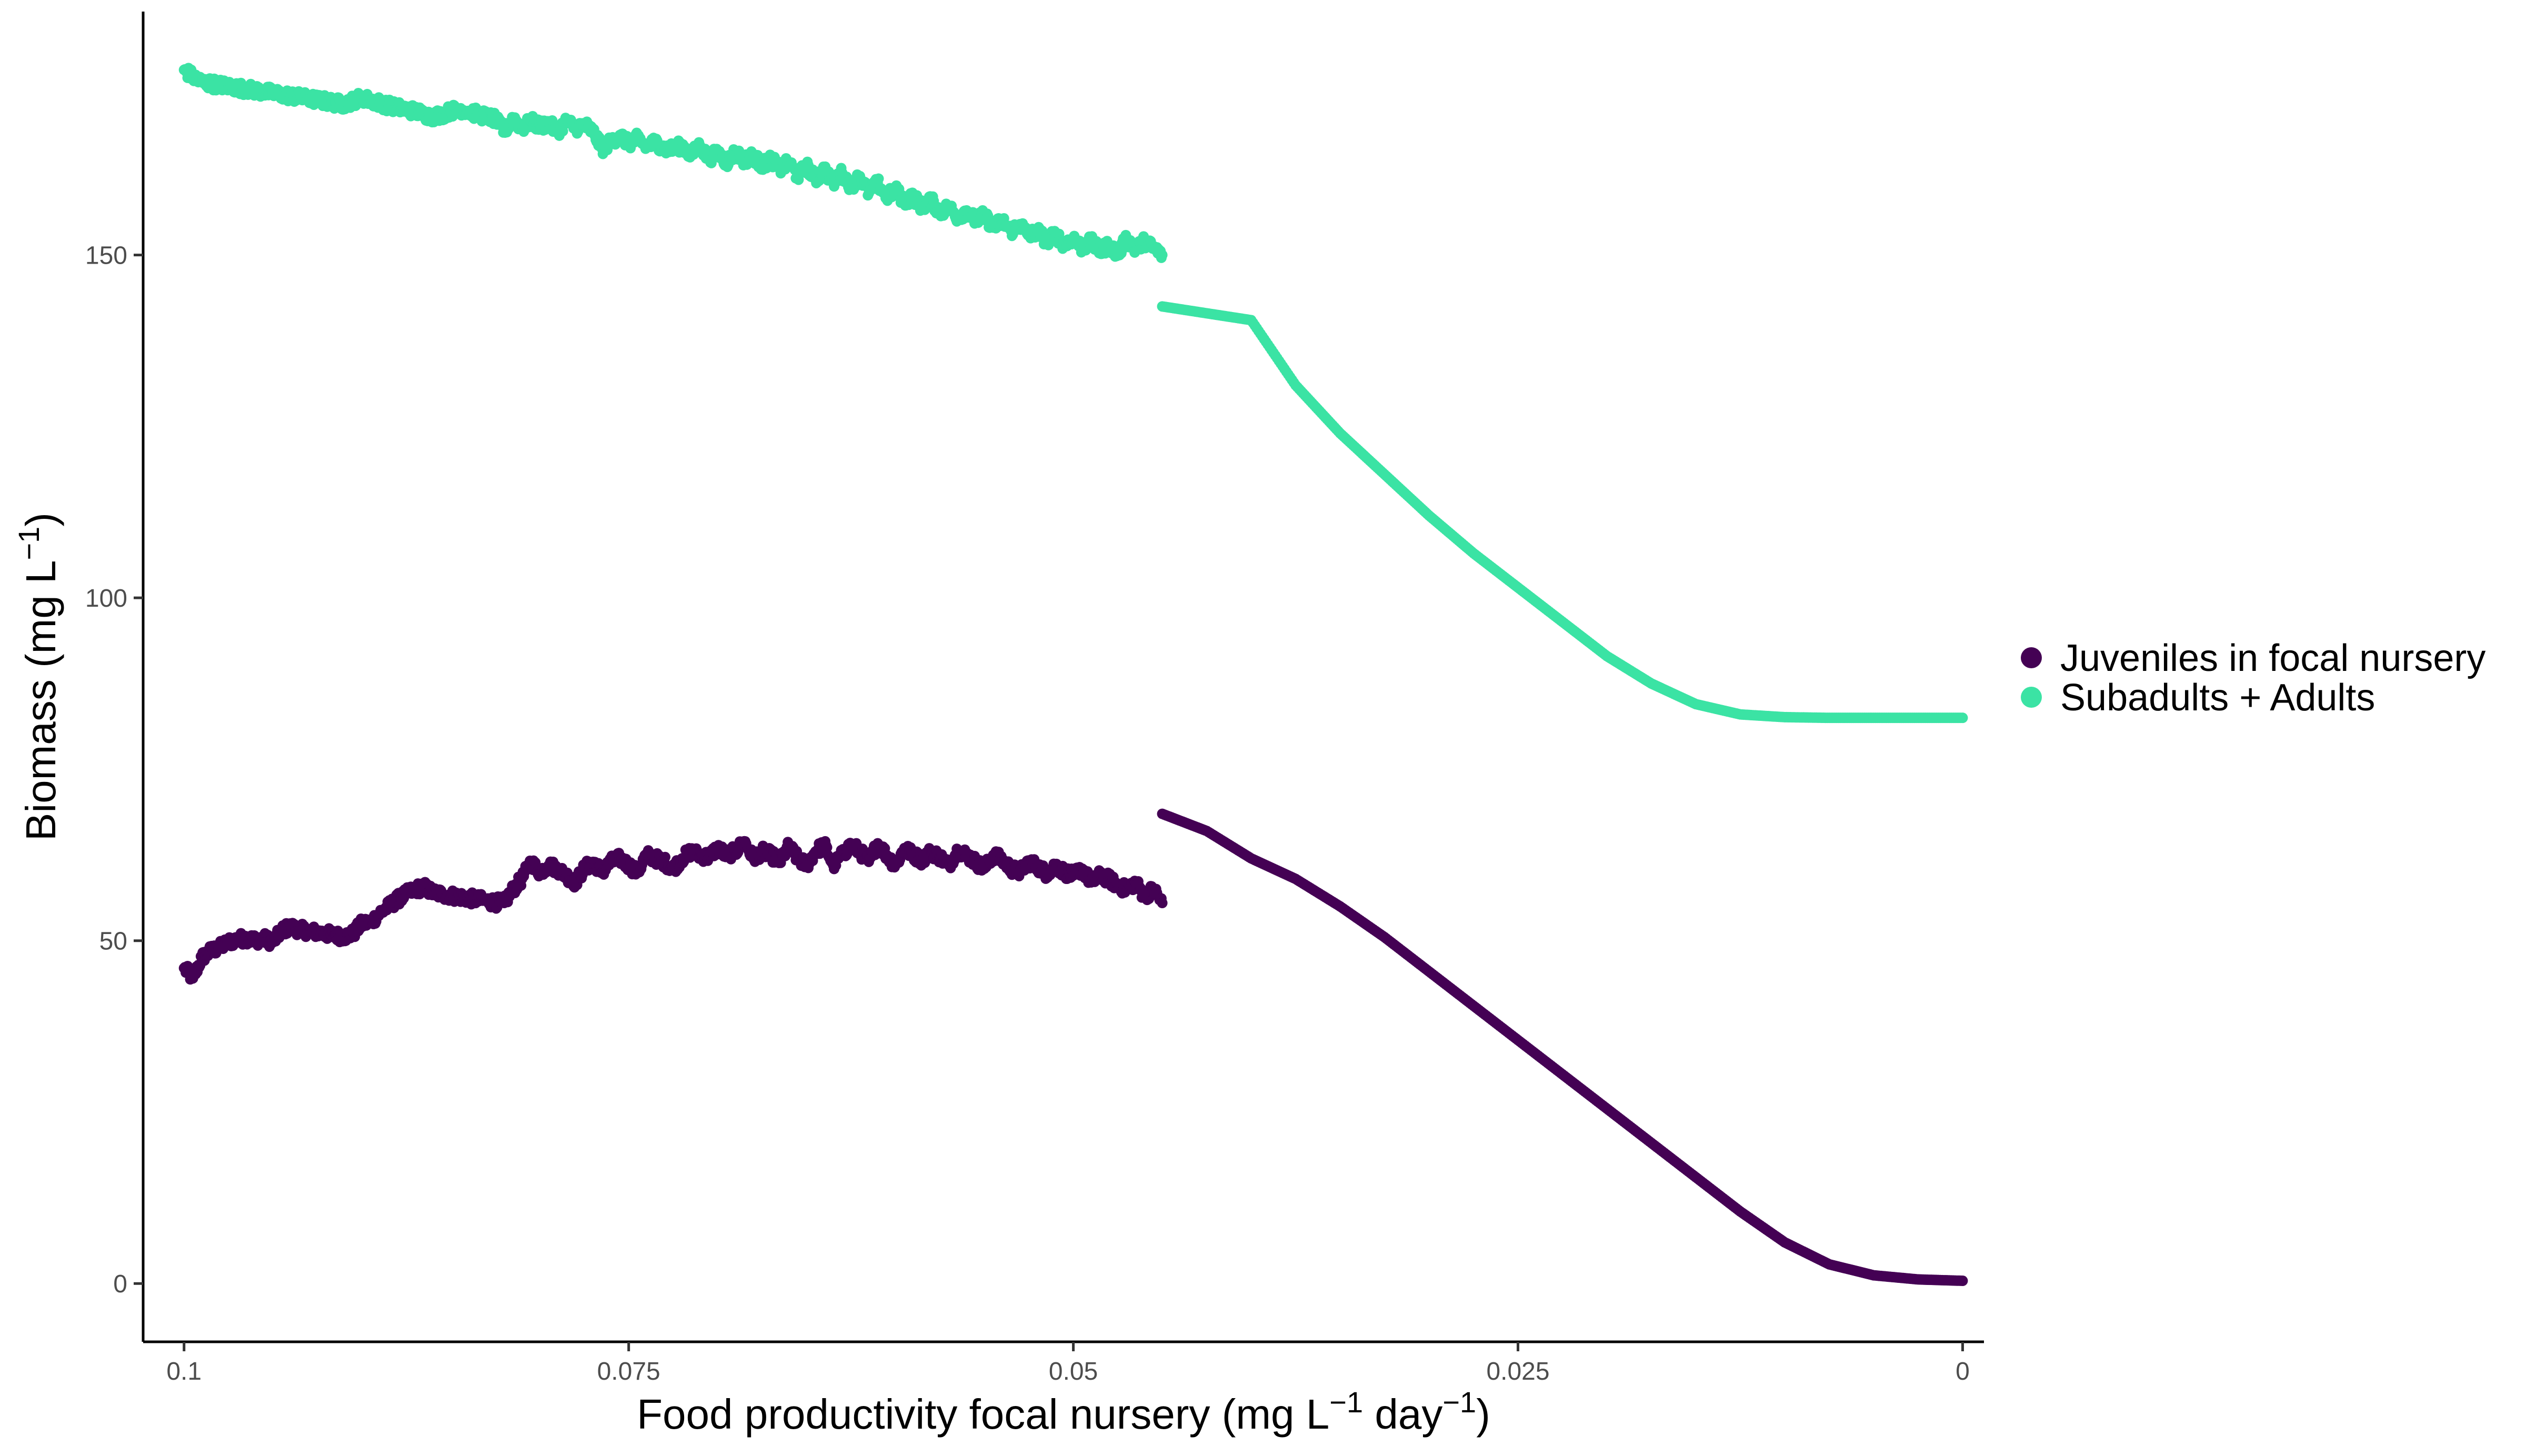  What do you see at coordinates (184, 1371) in the screenshot?
I see `x-tick-label: 0.1` at bounding box center [184, 1371].